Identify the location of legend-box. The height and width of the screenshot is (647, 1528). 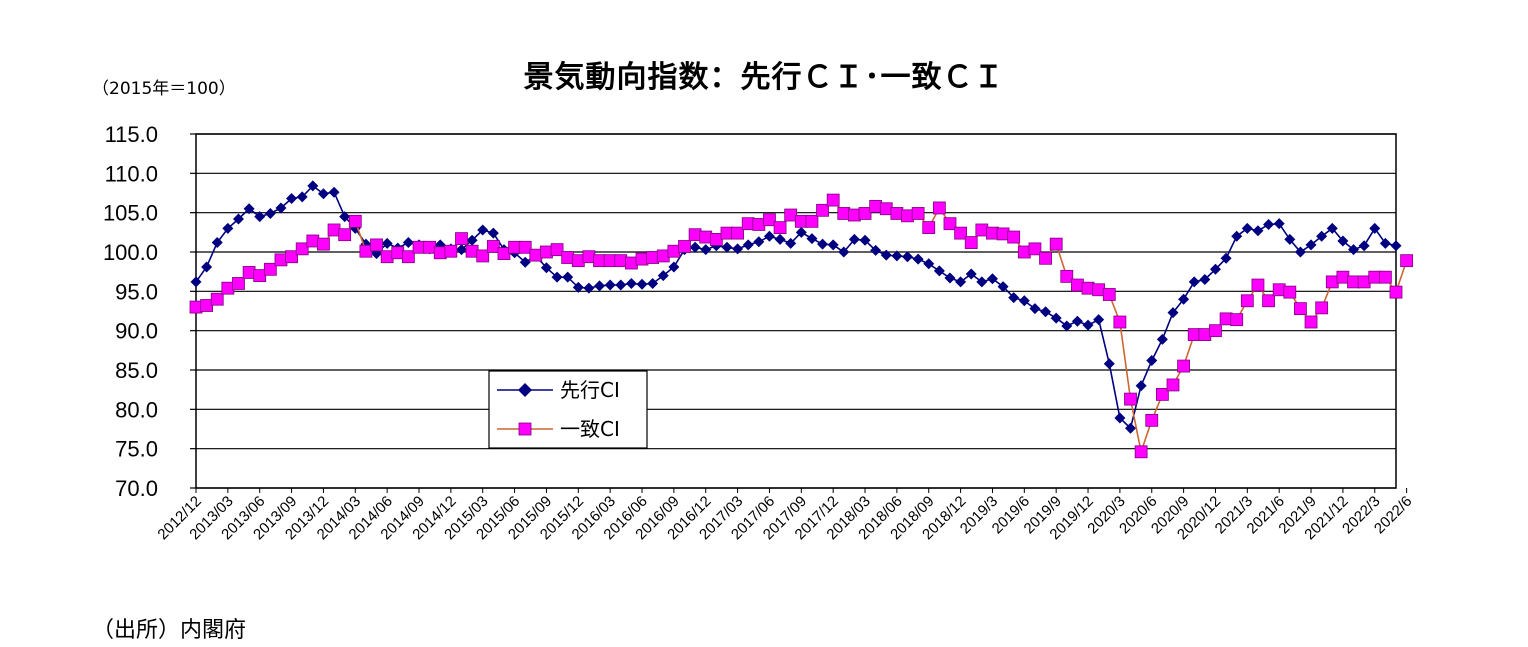
(568, 409).